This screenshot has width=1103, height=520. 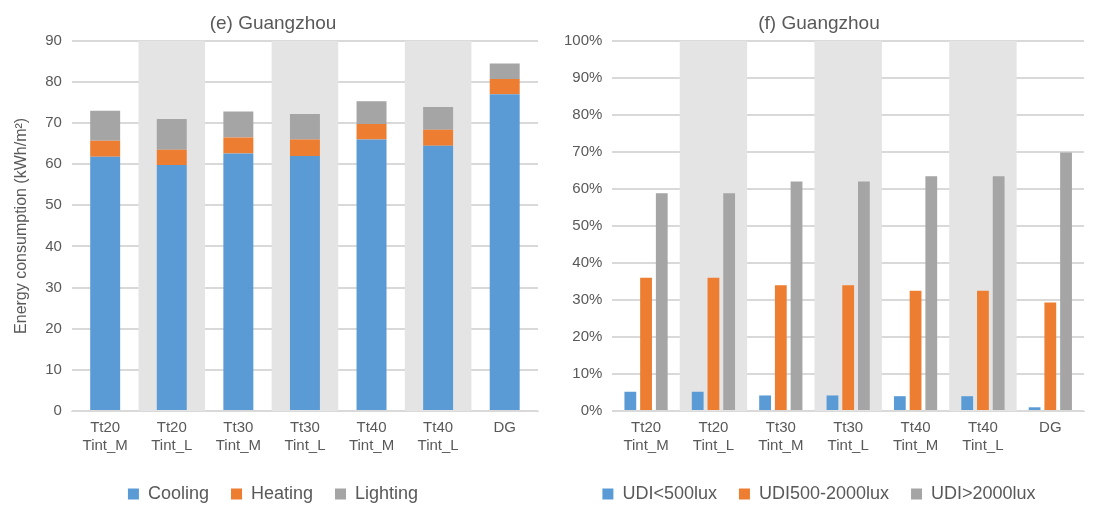 I want to click on y-tick-label: 40%, so click(x=587, y=262).